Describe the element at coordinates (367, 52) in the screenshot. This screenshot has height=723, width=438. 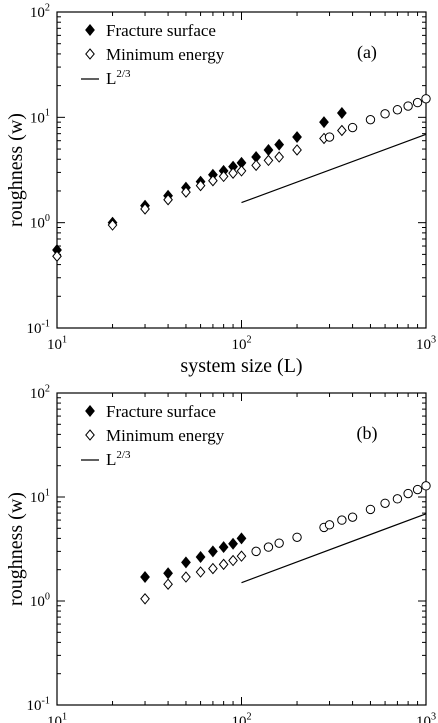
I see `panel-label: (a)` at that location.